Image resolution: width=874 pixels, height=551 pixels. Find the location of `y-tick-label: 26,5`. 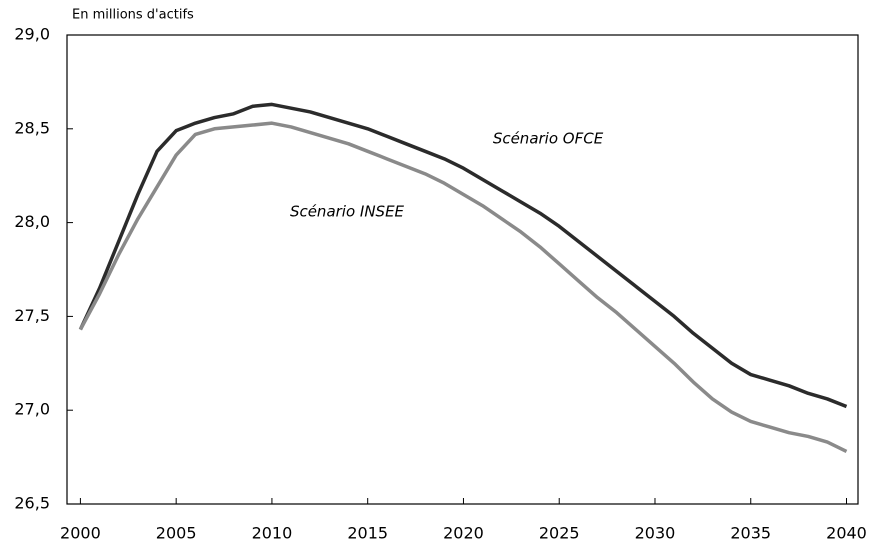

y-tick-label: 26,5 is located at coordinates (32, 503).